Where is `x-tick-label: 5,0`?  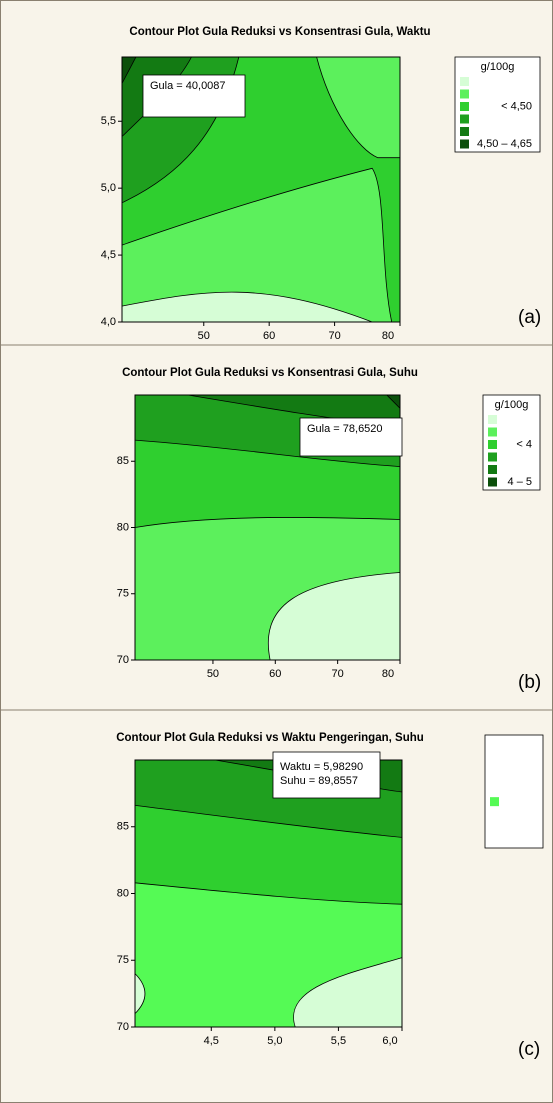 x-tick-label: 5,0 is located at coordinates (274, 1041).